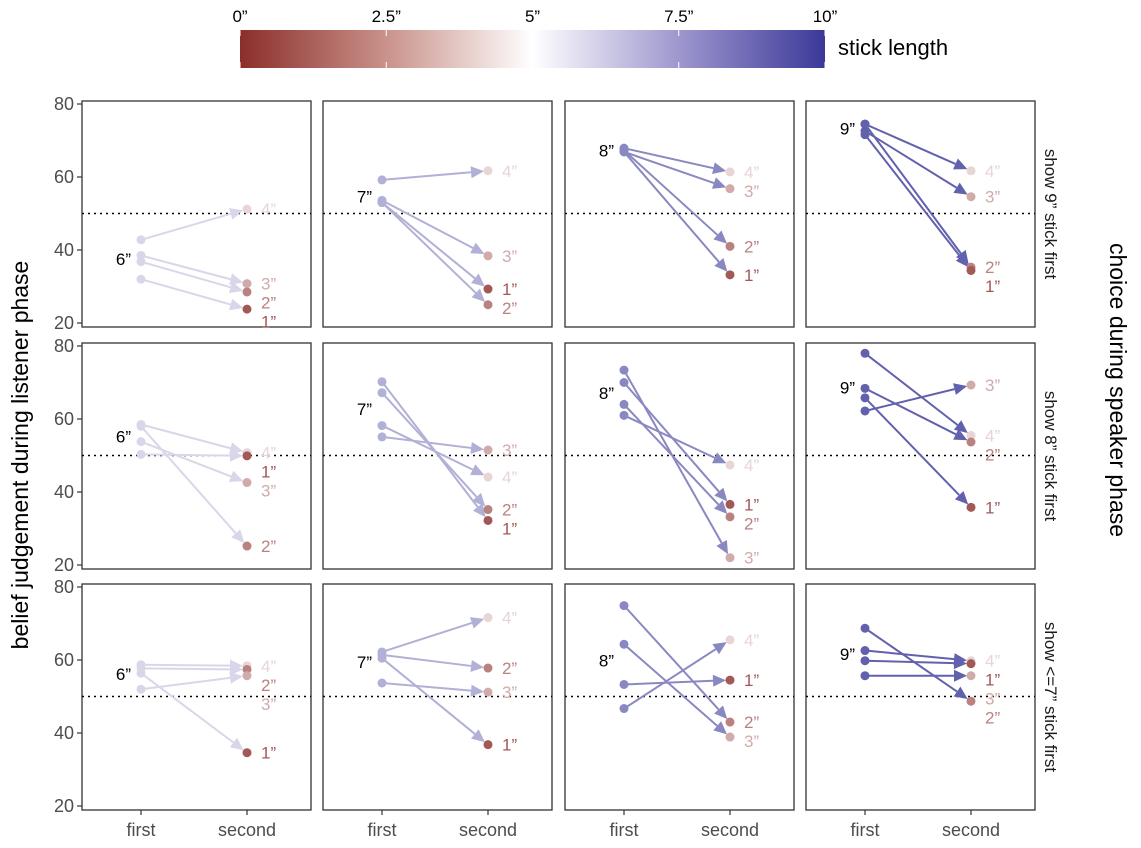 Image resolution: width=1141 pixels, height=848 pixels. I want to click on y-tick-label: 80, so click(64, 587).